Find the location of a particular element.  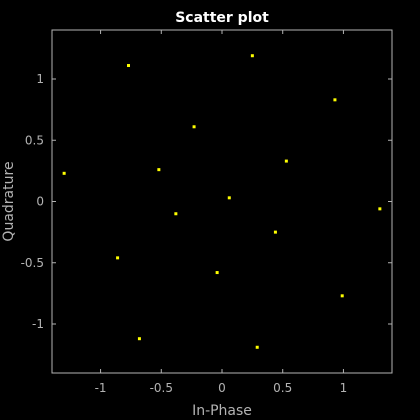

x-tick-label: 1 is located at coordinates (344, 388).